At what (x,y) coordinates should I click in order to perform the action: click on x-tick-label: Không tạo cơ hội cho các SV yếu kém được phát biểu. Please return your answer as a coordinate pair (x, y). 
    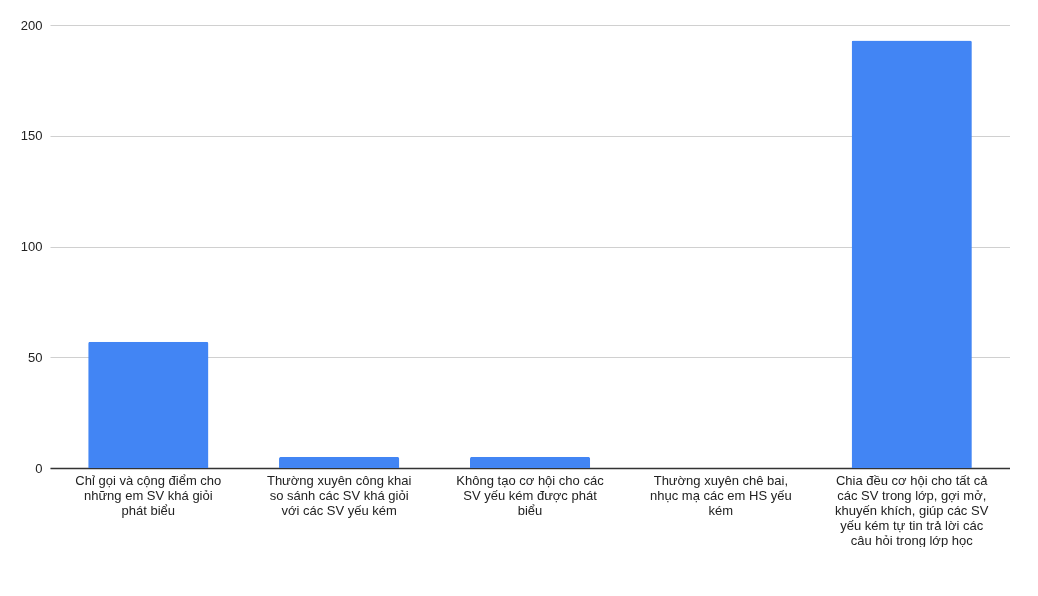
    Looking at the image, I should click on (530, 495).